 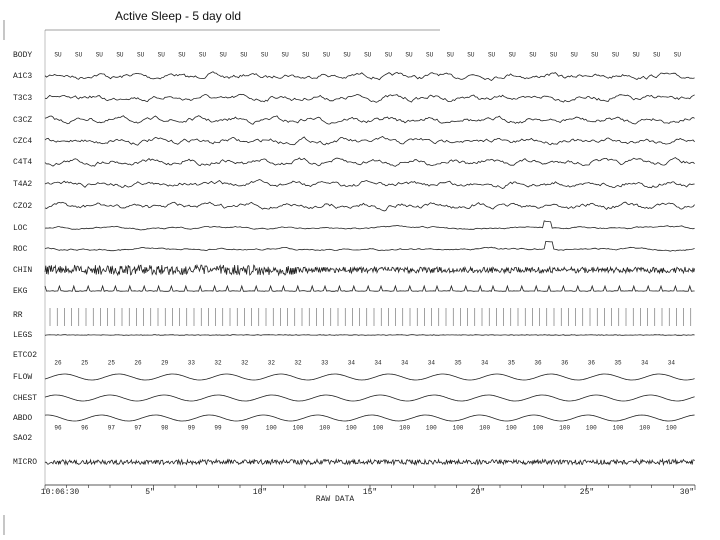 What do you see at coordinates (25, 398) in the screenshot?
I see `channel-label: CHEST` at bounding box center [25, 398].